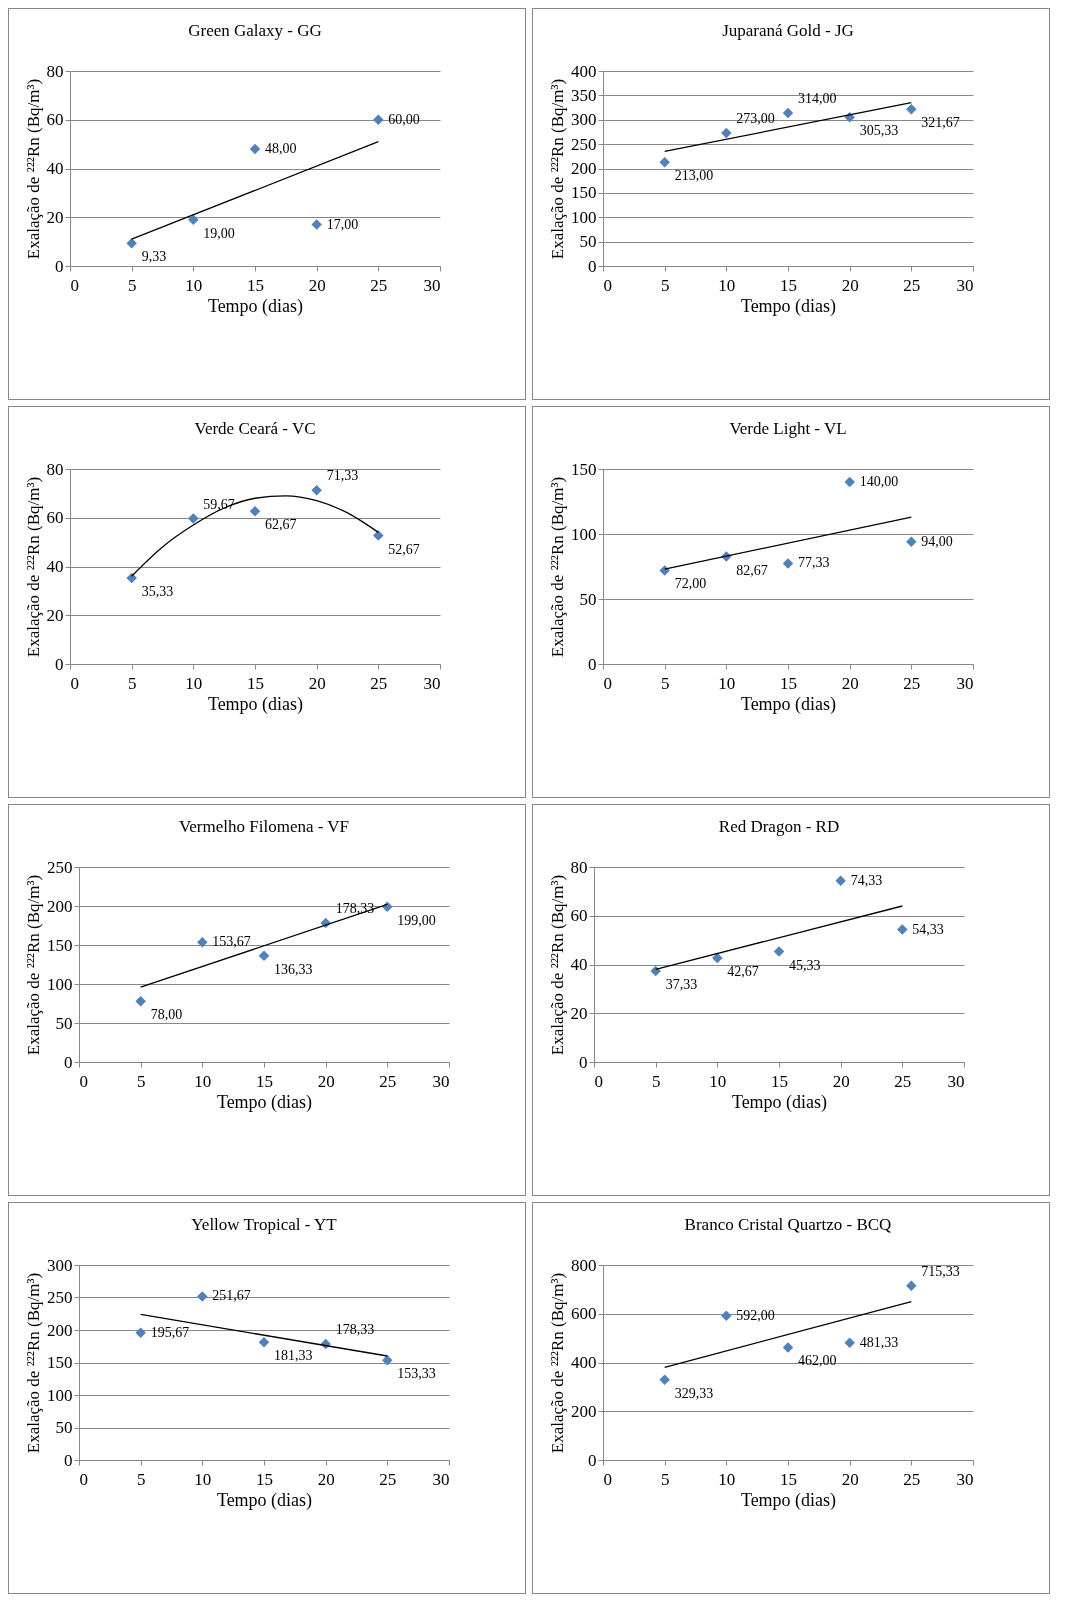 Image resolution: width=1068 pixels, height=1612 pixels. Describe the element at coordinates (588, 242) in the screenshot. I see `y-tick-label: 50` at that location.